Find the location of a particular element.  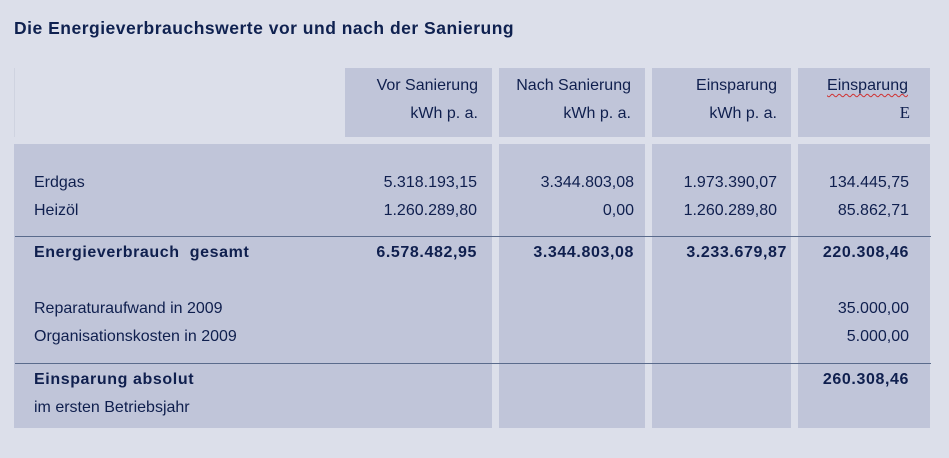

row-label: Erdgas is located at coordinates (59, 182).